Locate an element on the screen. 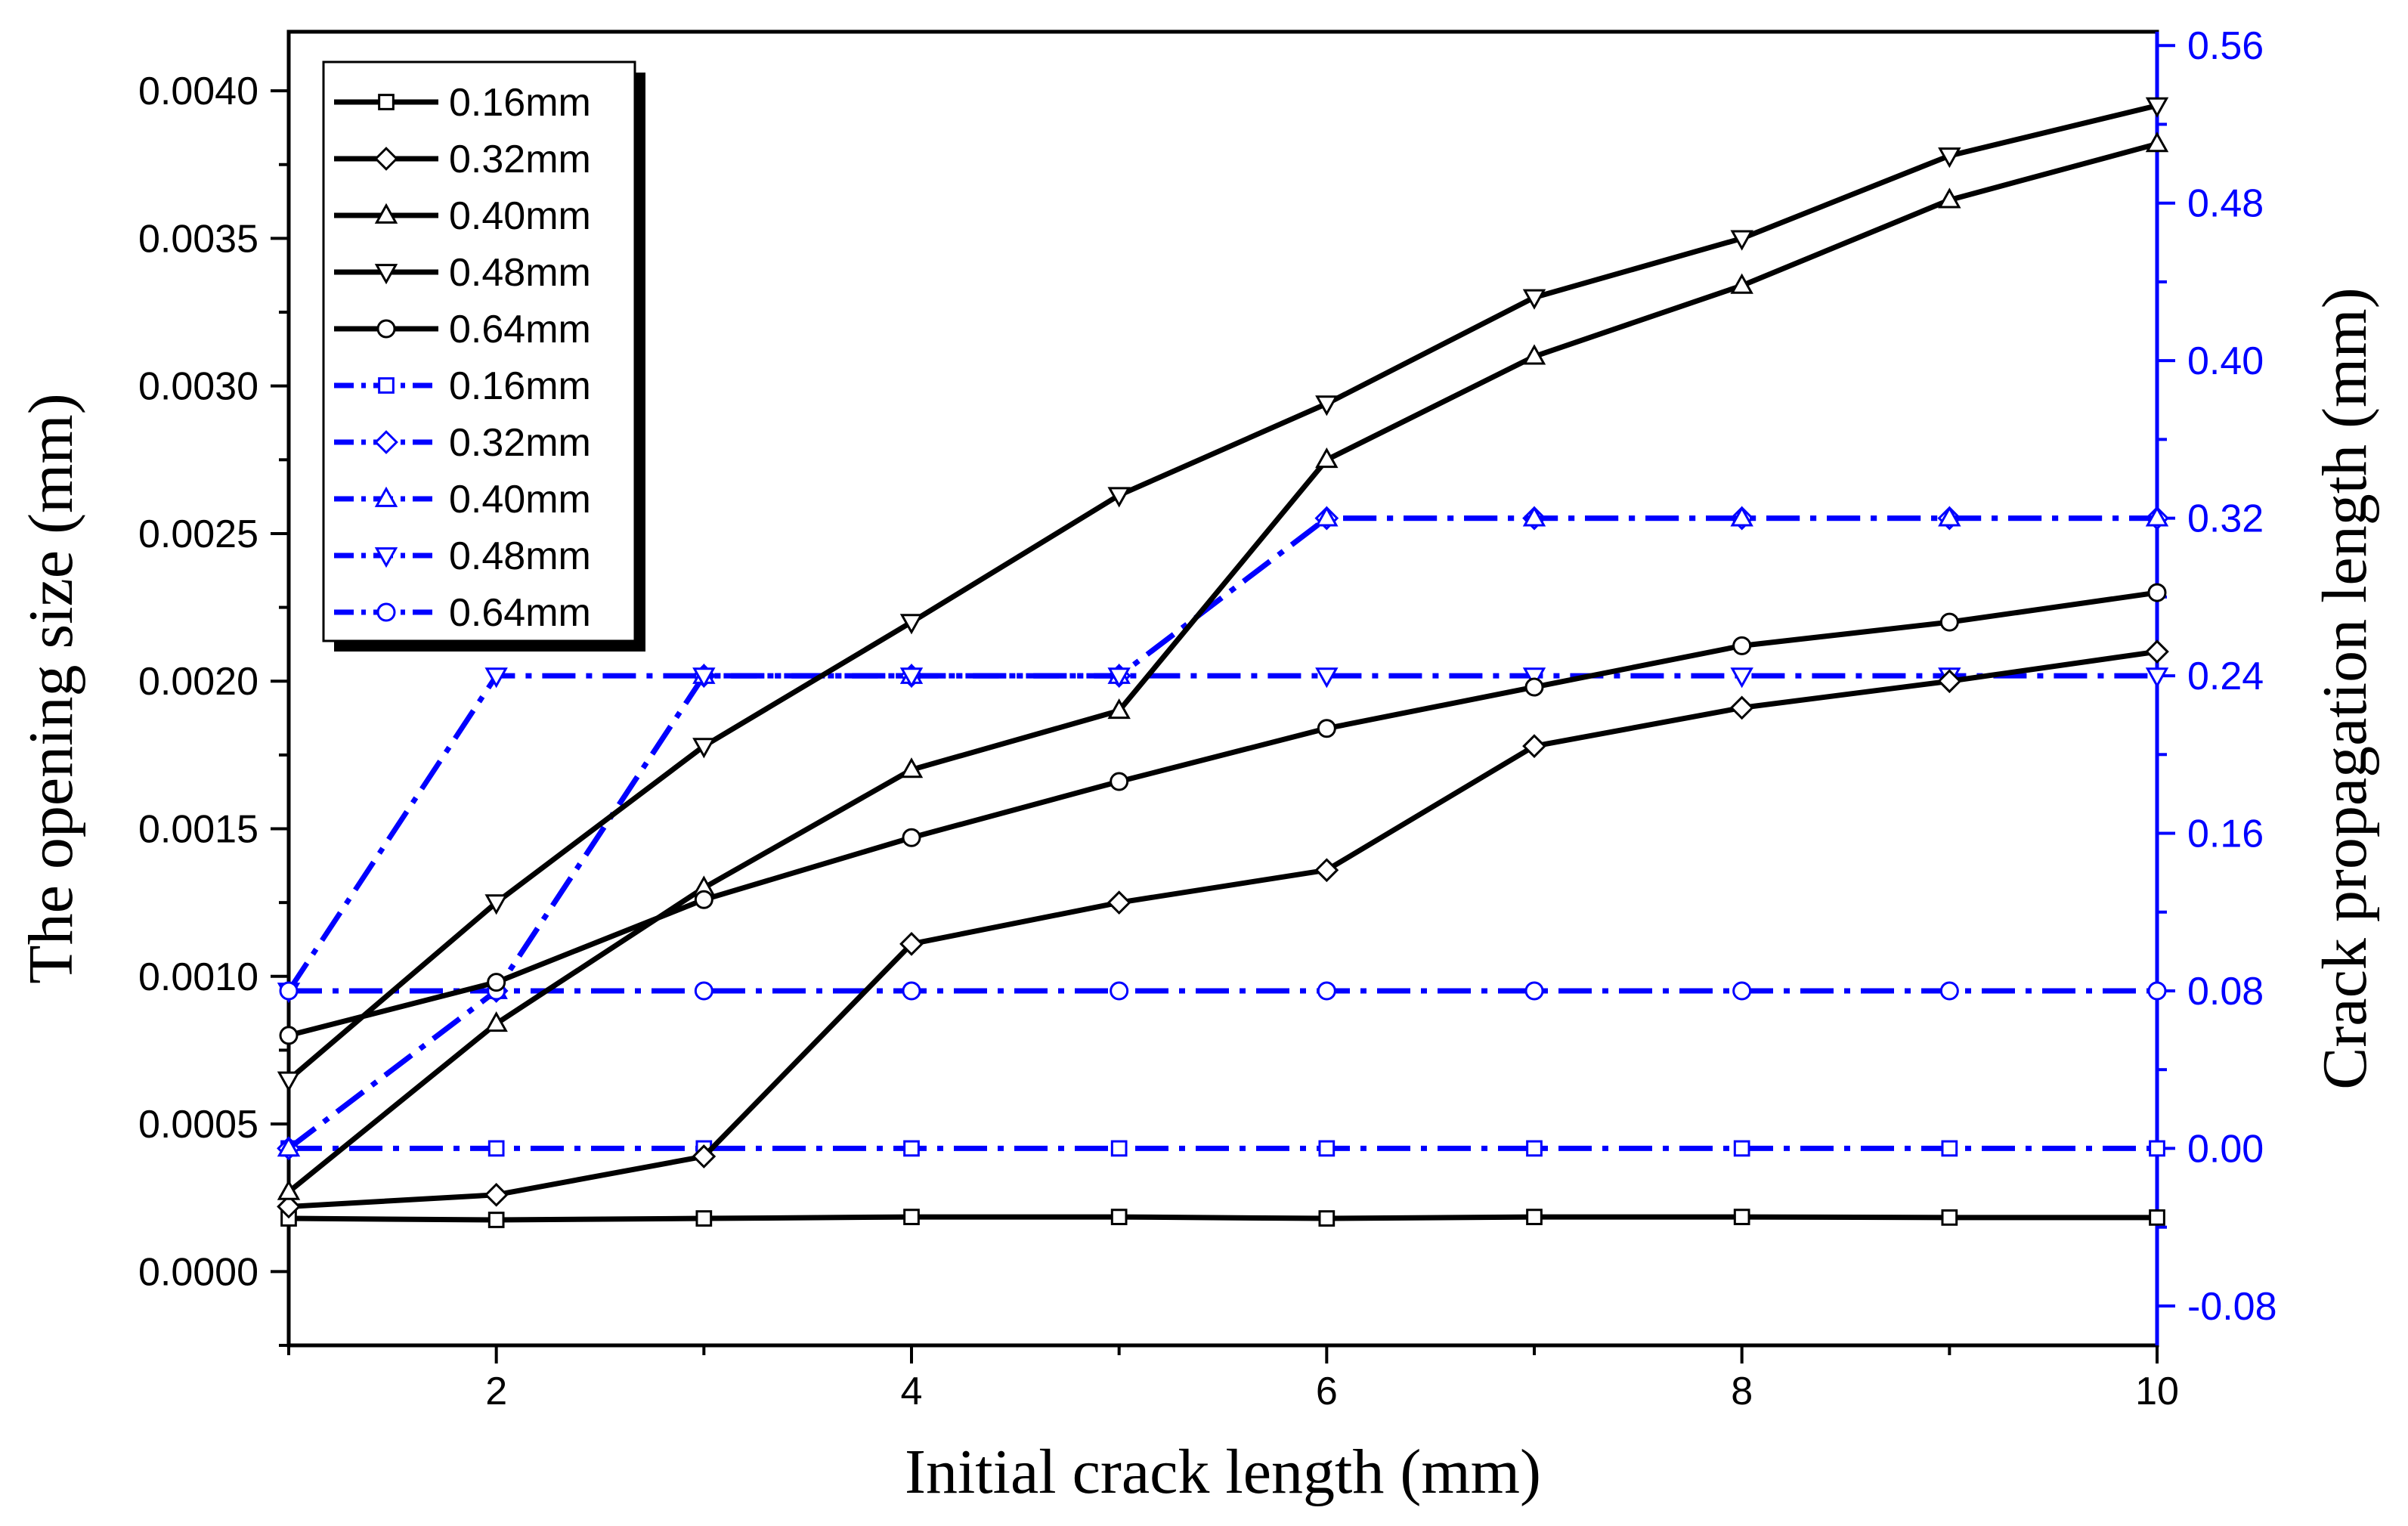 The width and height of the screenshot is (2408, 1526). y-axis-left-title: The opening size (mm) is located at coordinates (51, 688).